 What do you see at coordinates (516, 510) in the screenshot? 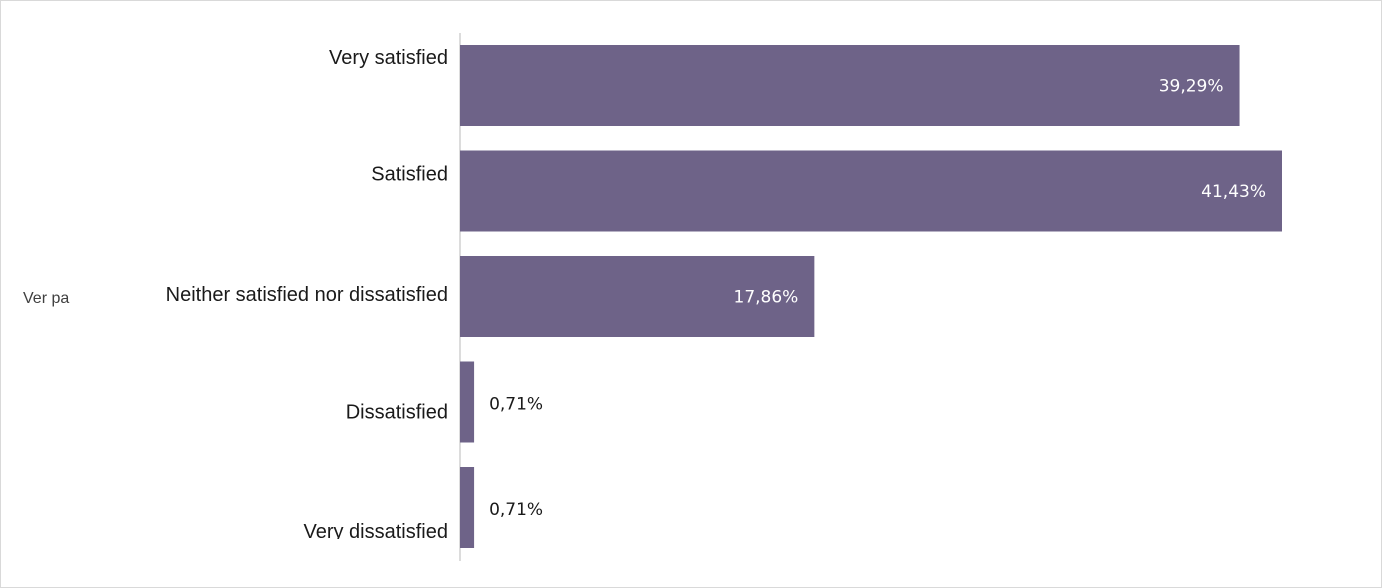
I see `value-label-4: 0,71%` at bounding box center [516, 510].